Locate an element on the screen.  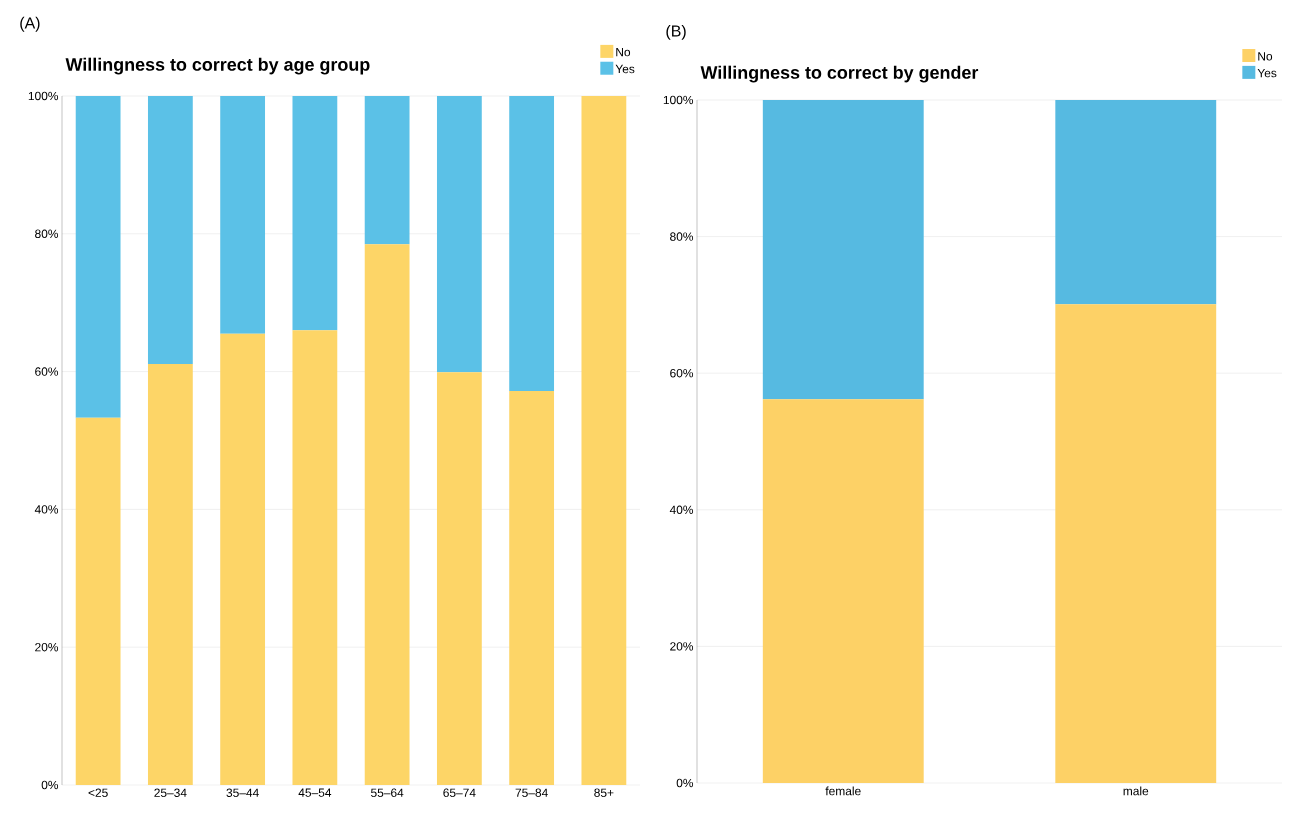
x-tick-label: 45–54 is located at coordinates (315, 792).